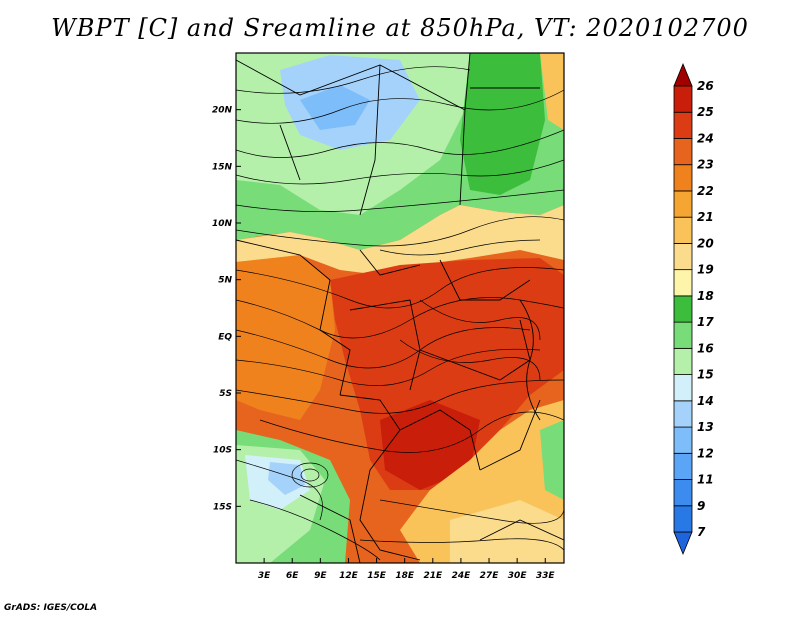  What do you see at coordinates (225, 281) in the screenshot?
I see `lat-label: 5N` at bounding box center [225, 281].